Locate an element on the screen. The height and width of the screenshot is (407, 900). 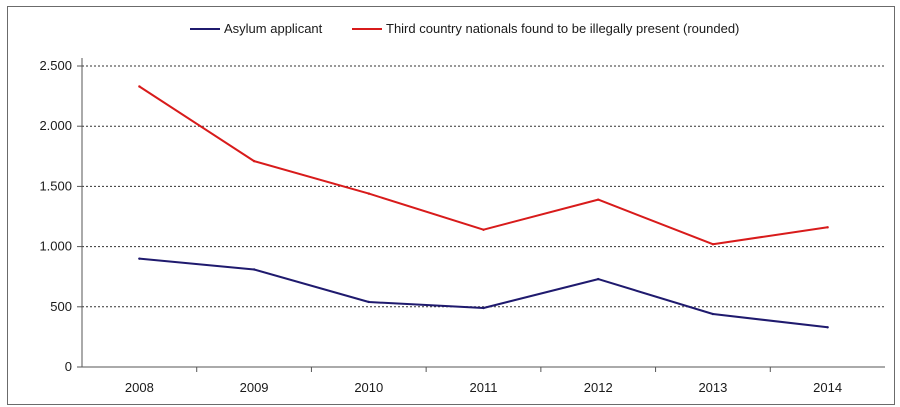
x-tick-label: 2010 is located at coordinates (368, 387).